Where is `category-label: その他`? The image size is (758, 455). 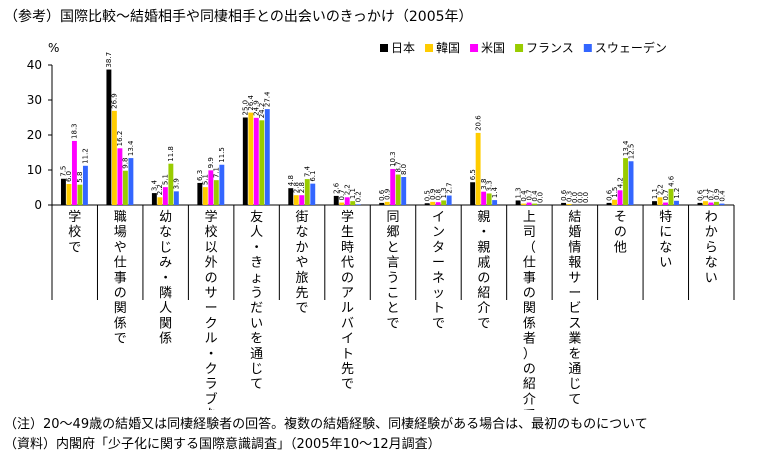
category-label: その他 is located at coordinates (620, 232).